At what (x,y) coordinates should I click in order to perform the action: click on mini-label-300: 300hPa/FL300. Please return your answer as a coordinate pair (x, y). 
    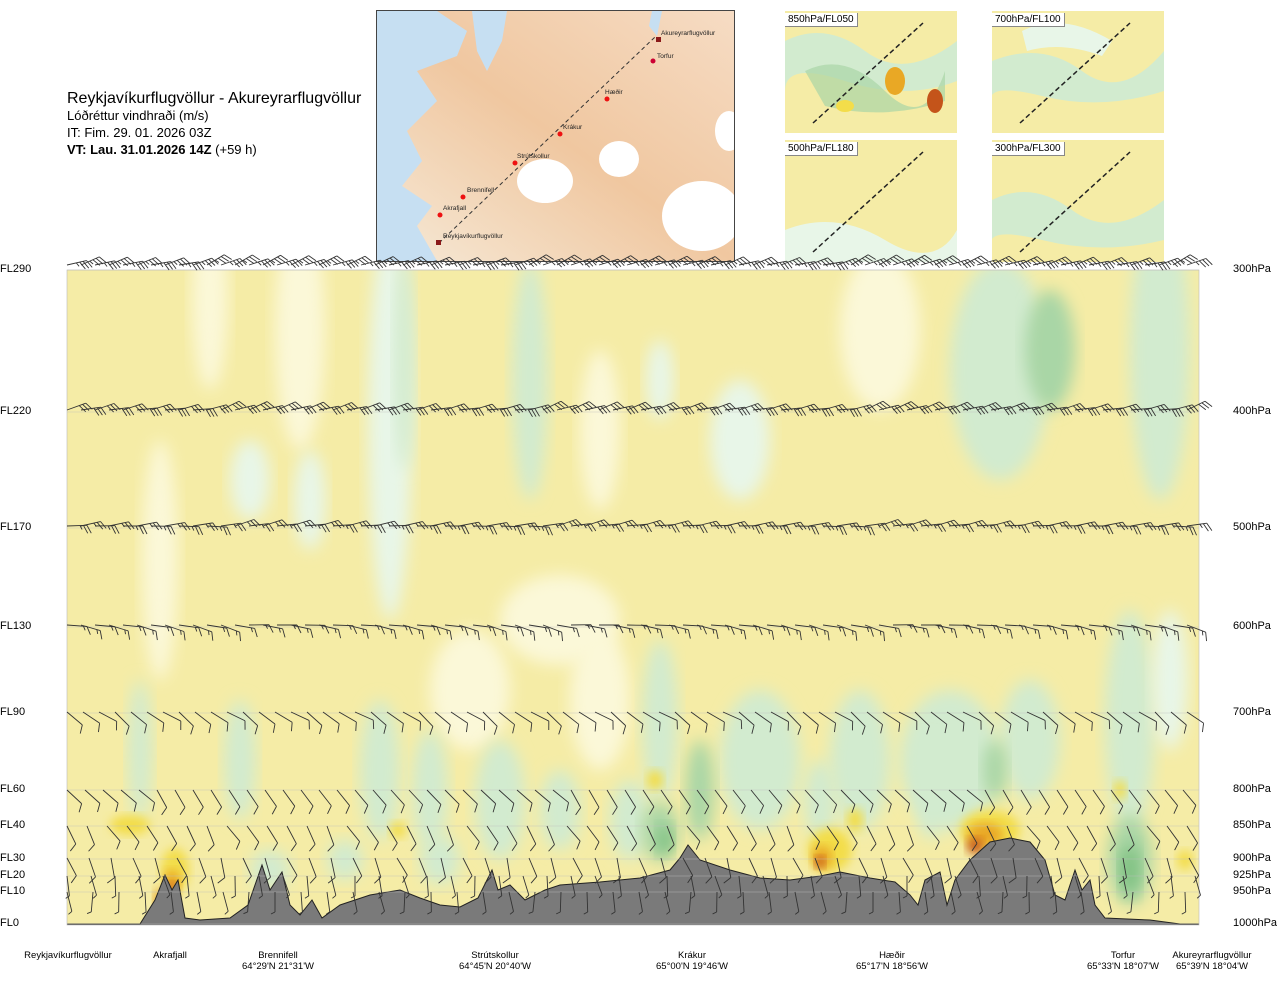
    Looking at the image, I should click on (1028, 149).